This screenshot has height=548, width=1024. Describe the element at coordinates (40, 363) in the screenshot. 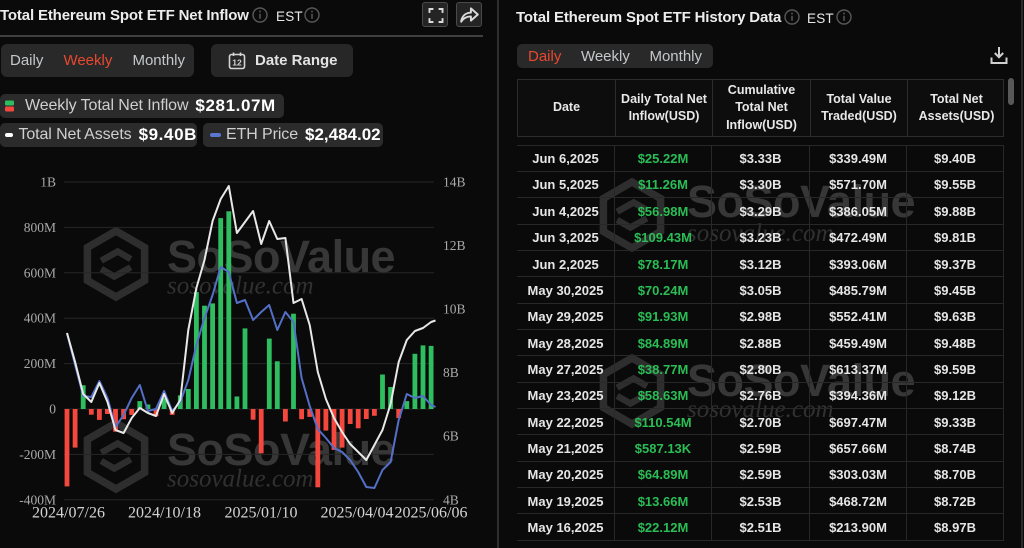

I see `svg-text: 200M` at that location.